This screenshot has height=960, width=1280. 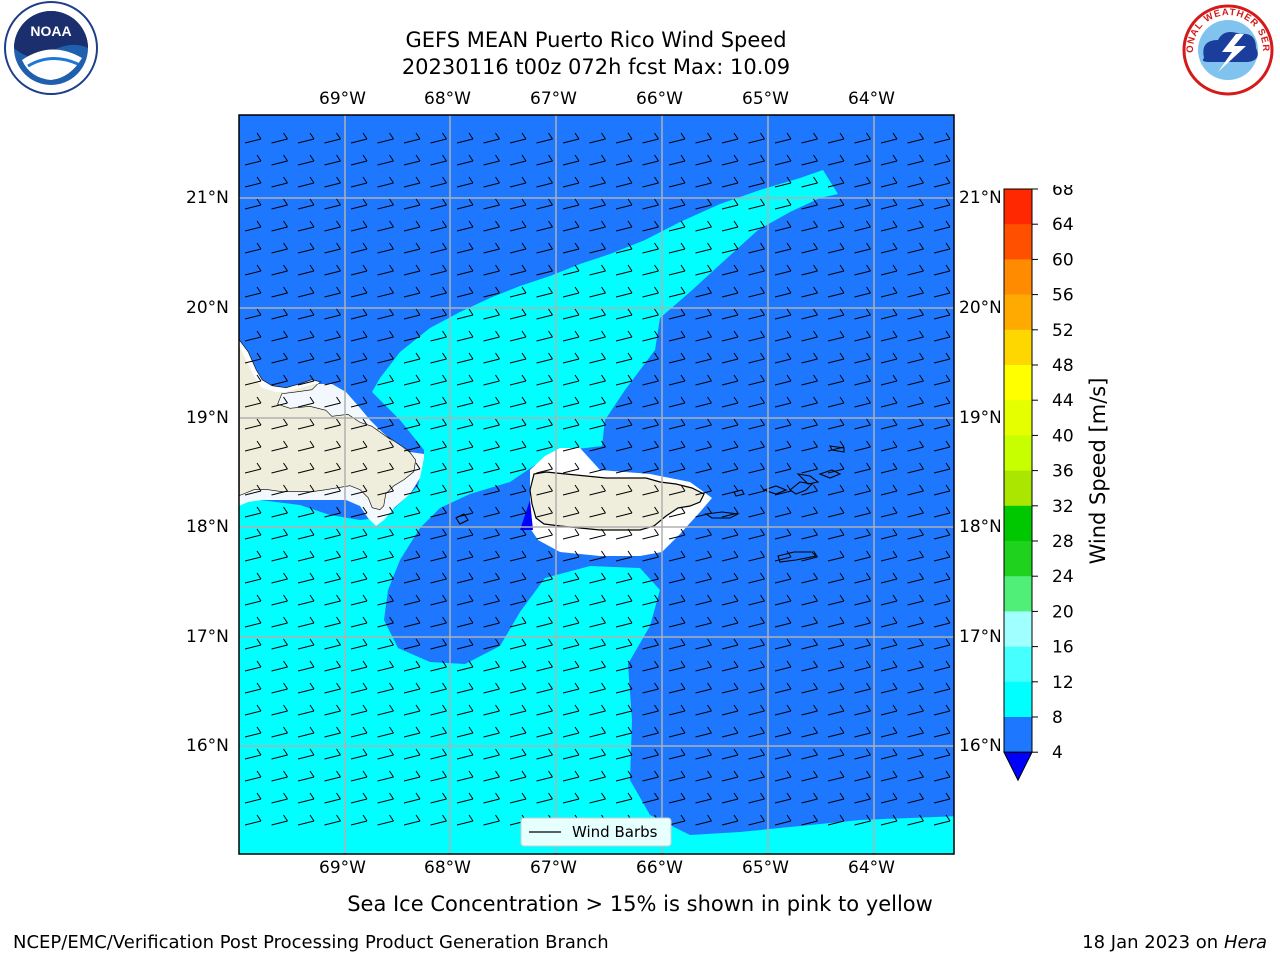 I want to click on wind-barbs-legend: Wind Barbs, so click(x=596, y=832).